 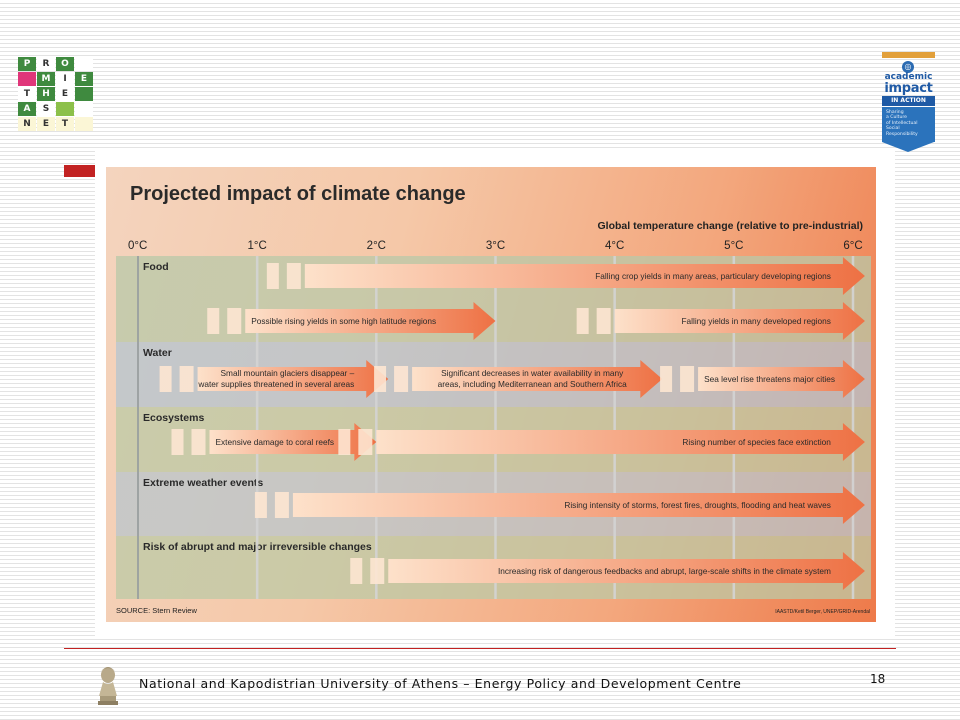 I want to click on impact-arrow: Extensive damage to coral reefs, so click(x=274, y=442).